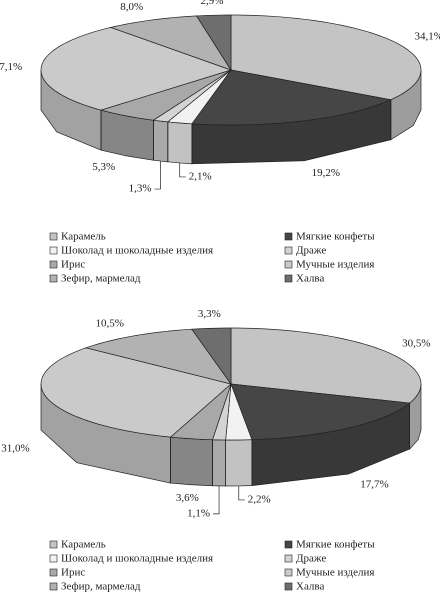  Describe the element at coordinates (326, 173) in the screenshot. I see `value-label: 19,2%` at that location.